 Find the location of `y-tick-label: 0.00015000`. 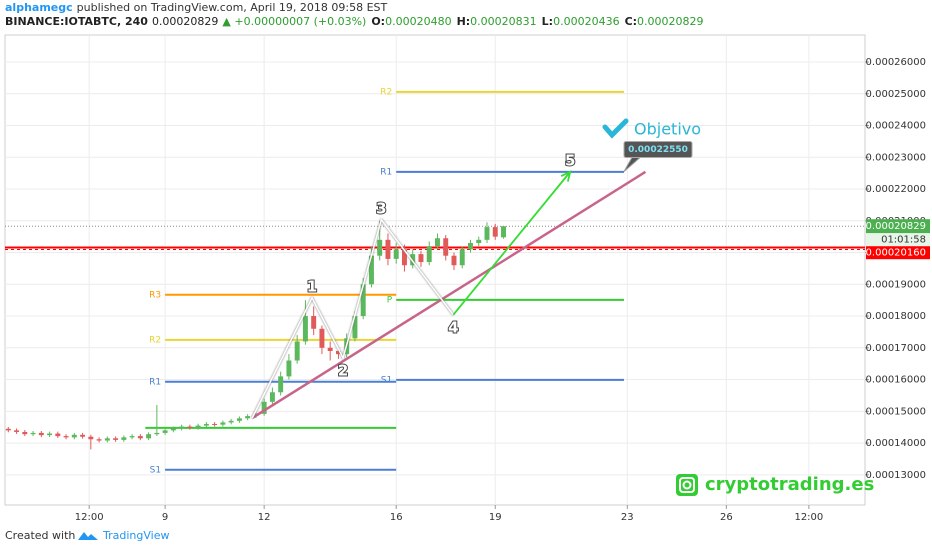

y-tick-label: 0.00015000 is located at coordinates (896, 411).